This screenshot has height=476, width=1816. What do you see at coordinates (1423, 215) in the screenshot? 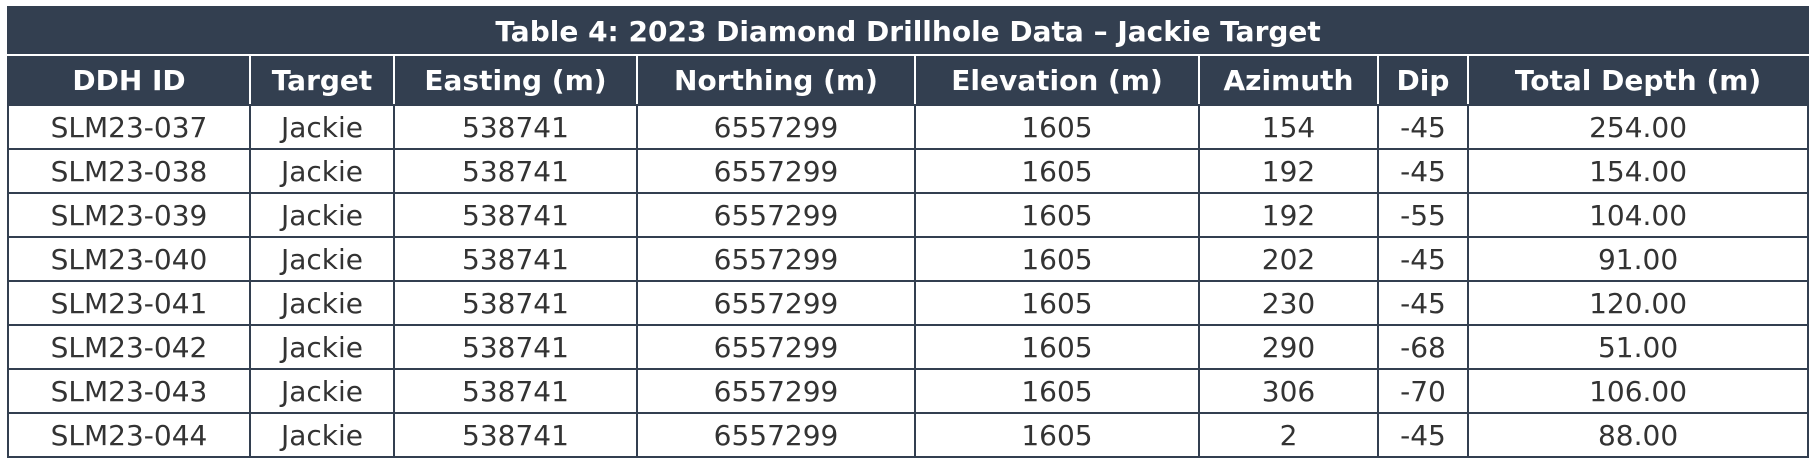
I see `table-cell: -55` at bounding box center [1423, 215].